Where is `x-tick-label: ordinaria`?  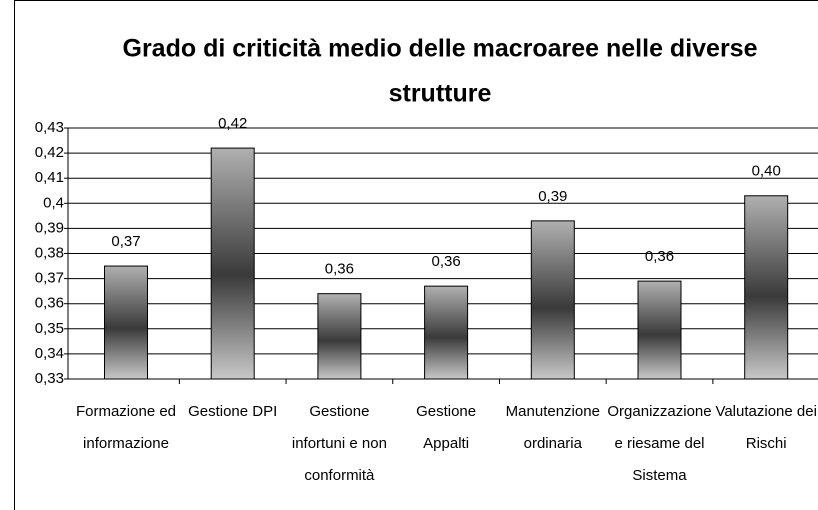
x-tick-label: ordinaria is located at coordinates (553, 443).